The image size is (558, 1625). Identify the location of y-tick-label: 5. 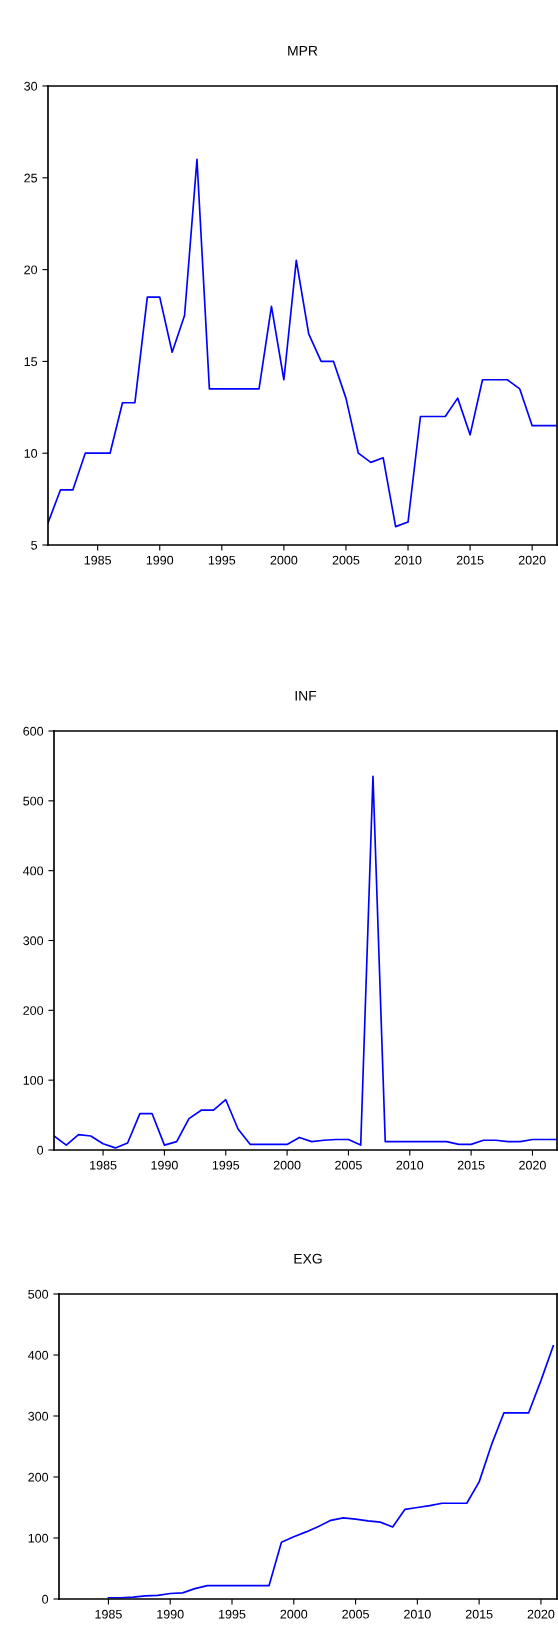
(34, 545).